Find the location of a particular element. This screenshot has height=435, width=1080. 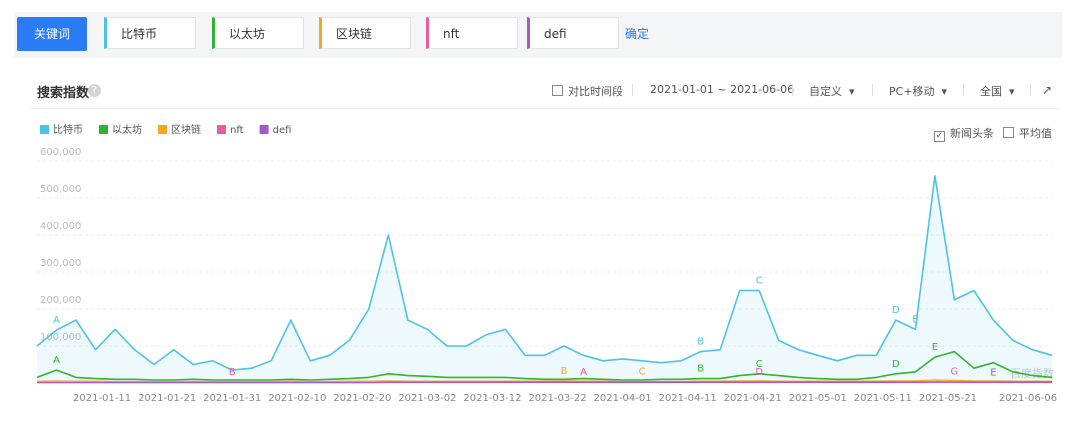

keyword-input: 以太坊 is located at coordinates (258, 33).